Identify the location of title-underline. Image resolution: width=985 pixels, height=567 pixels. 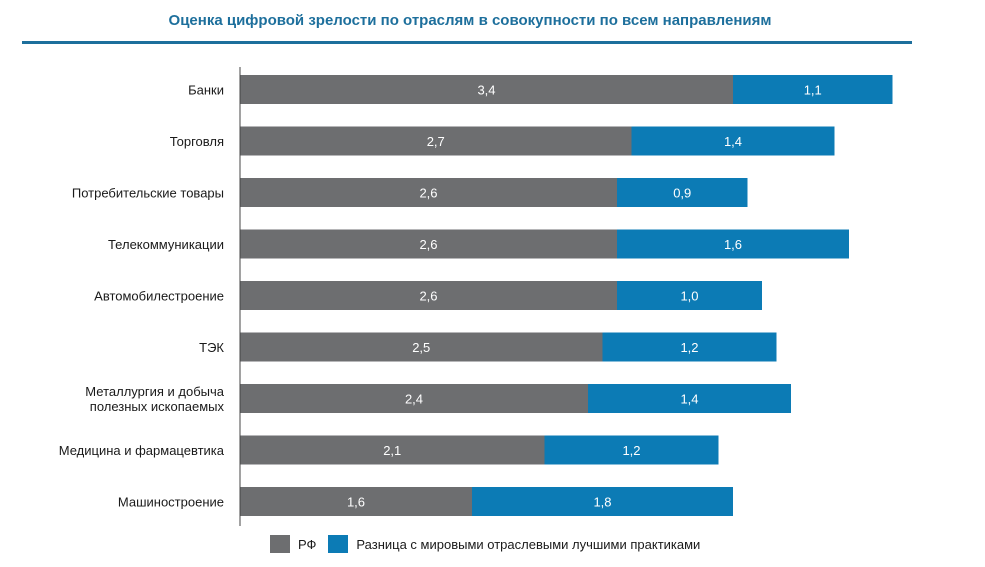
(467, 42).